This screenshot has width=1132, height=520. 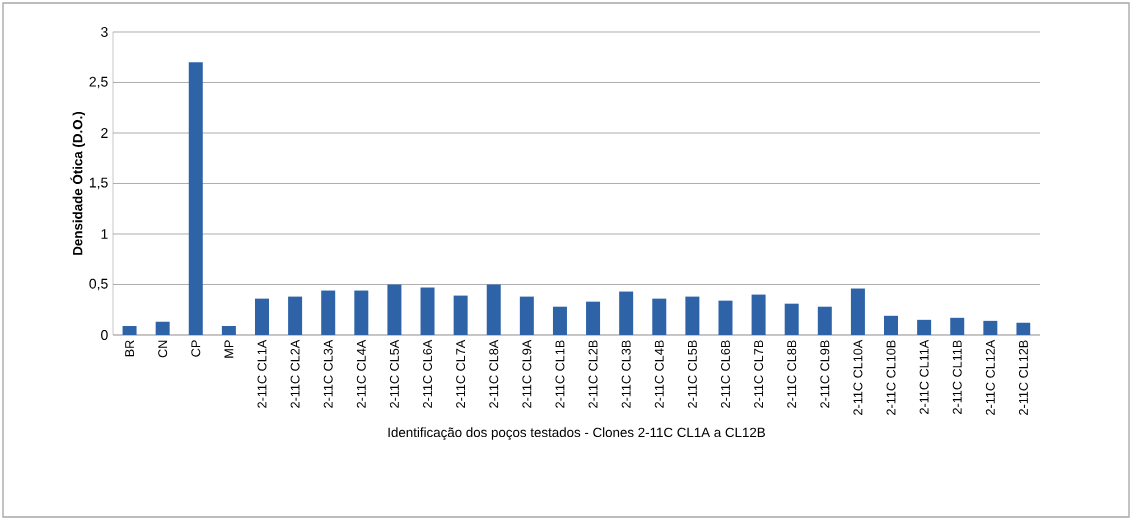 What do you see at coordinates (924, 376) in the screenshot?
I see `x-tick-label: 2-11C CL11A` at bounding box center [924, 376].